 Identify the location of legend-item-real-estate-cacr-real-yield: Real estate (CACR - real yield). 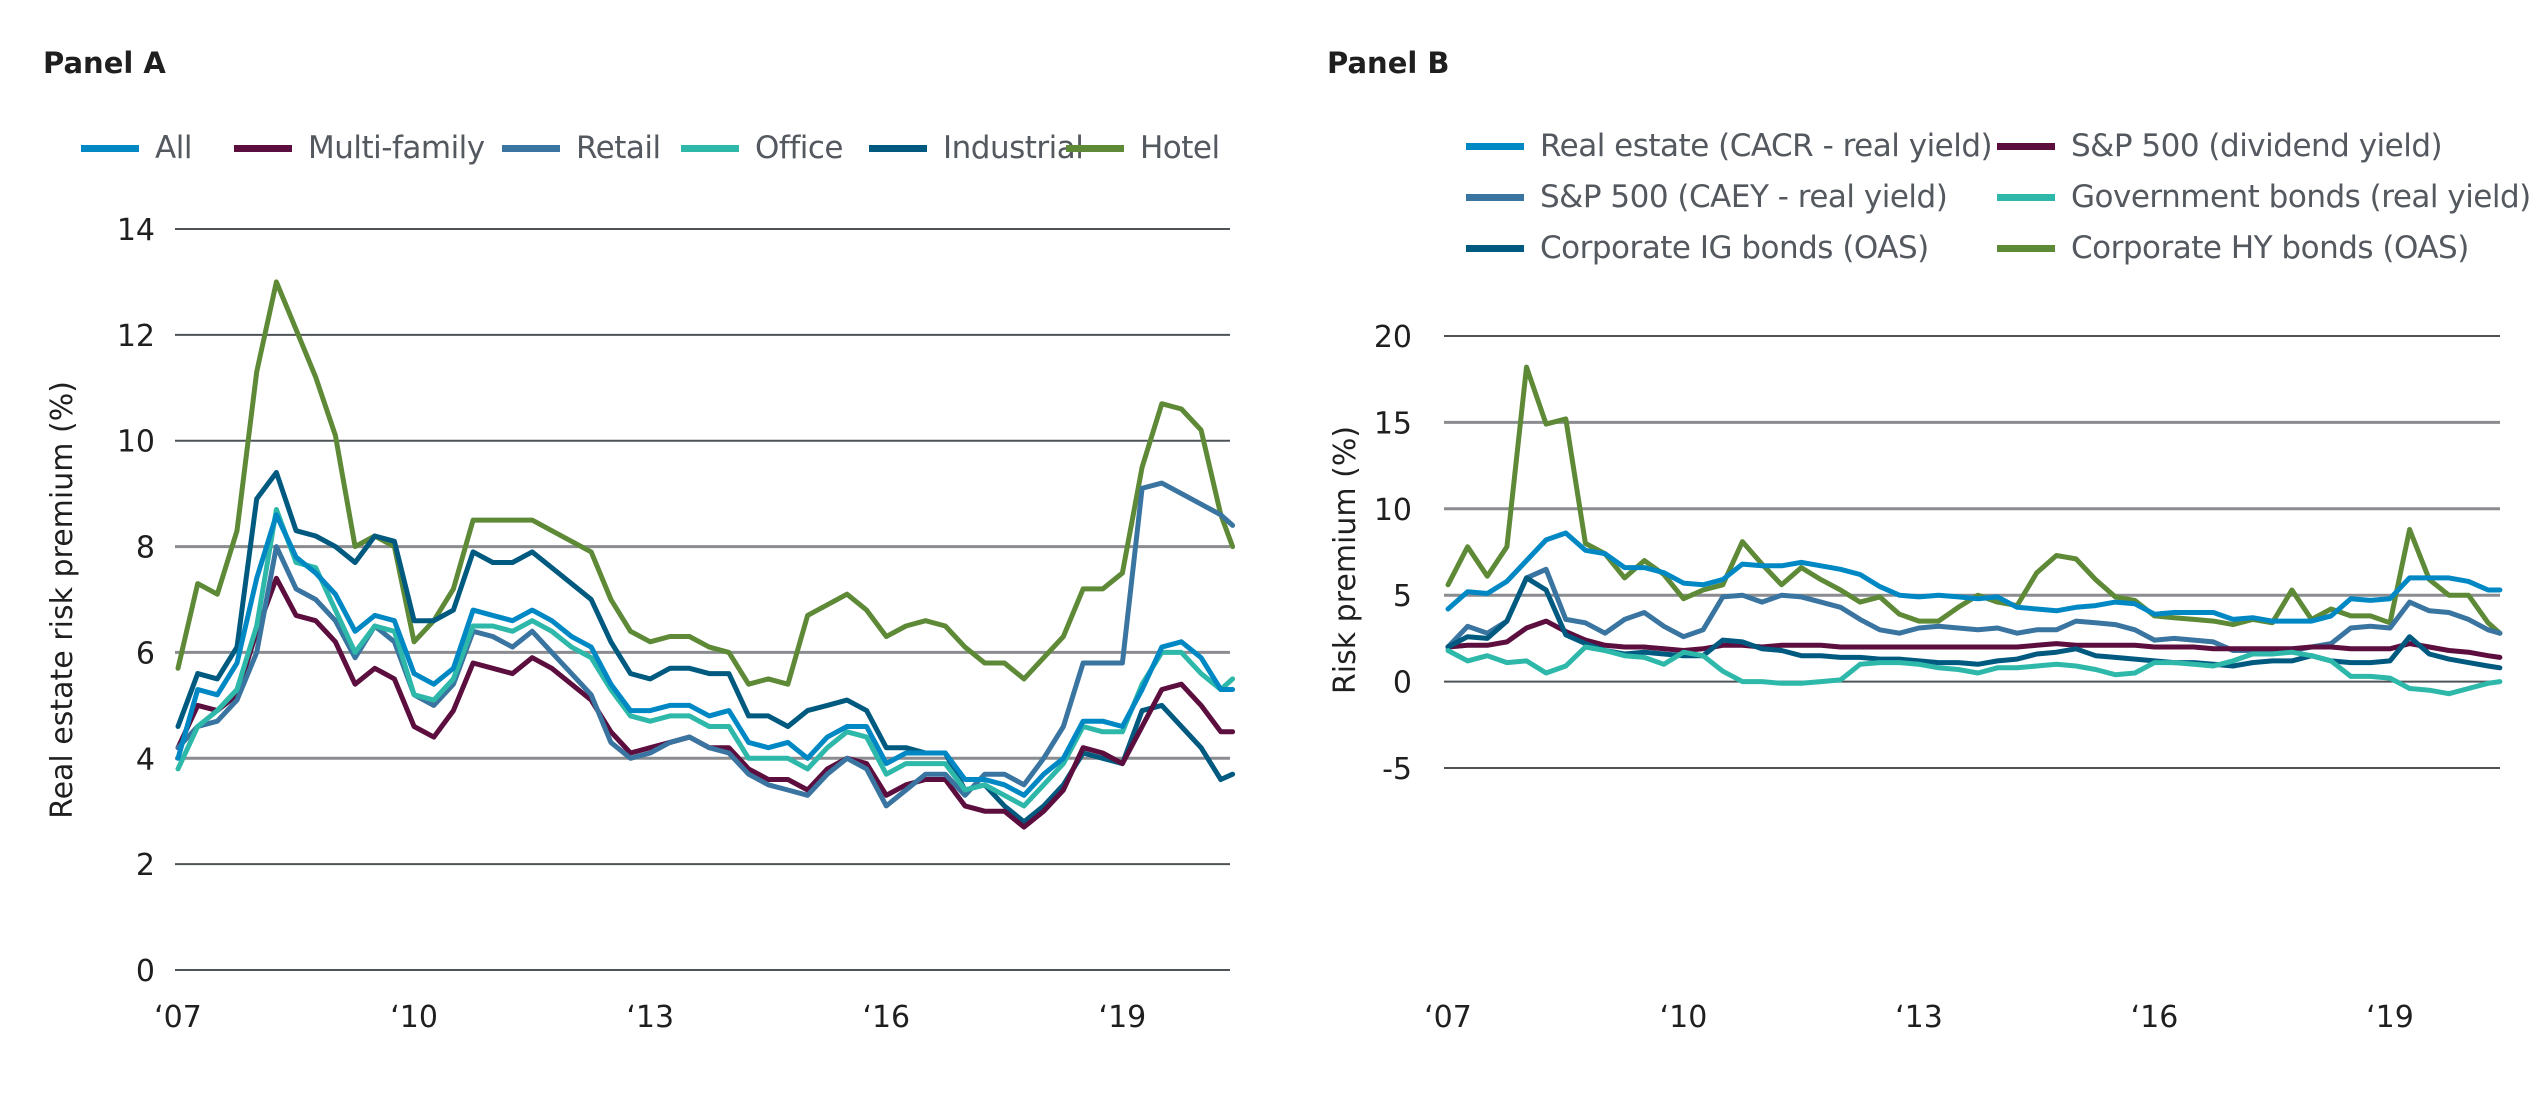
(1729, 146).